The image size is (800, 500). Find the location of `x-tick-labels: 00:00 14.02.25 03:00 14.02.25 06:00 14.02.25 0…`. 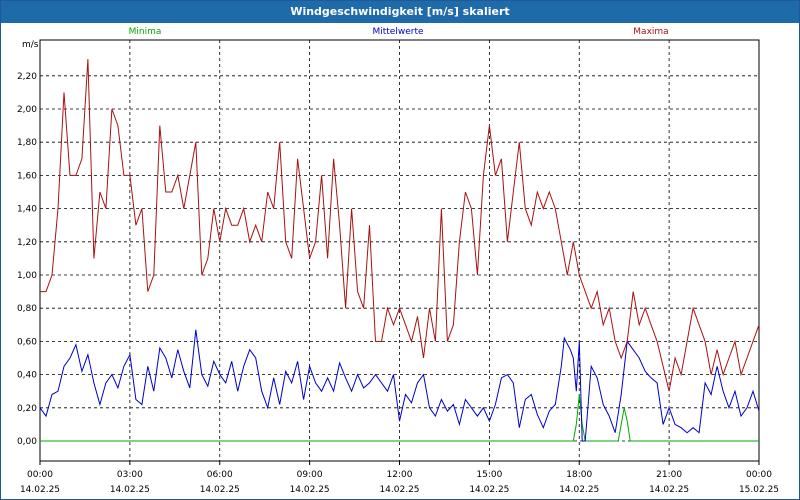

x-tick-labels: 00:00 14.02.25 03:00 14.02.25 06:00 14.02.25 0… is located at coordinates (399, 482).